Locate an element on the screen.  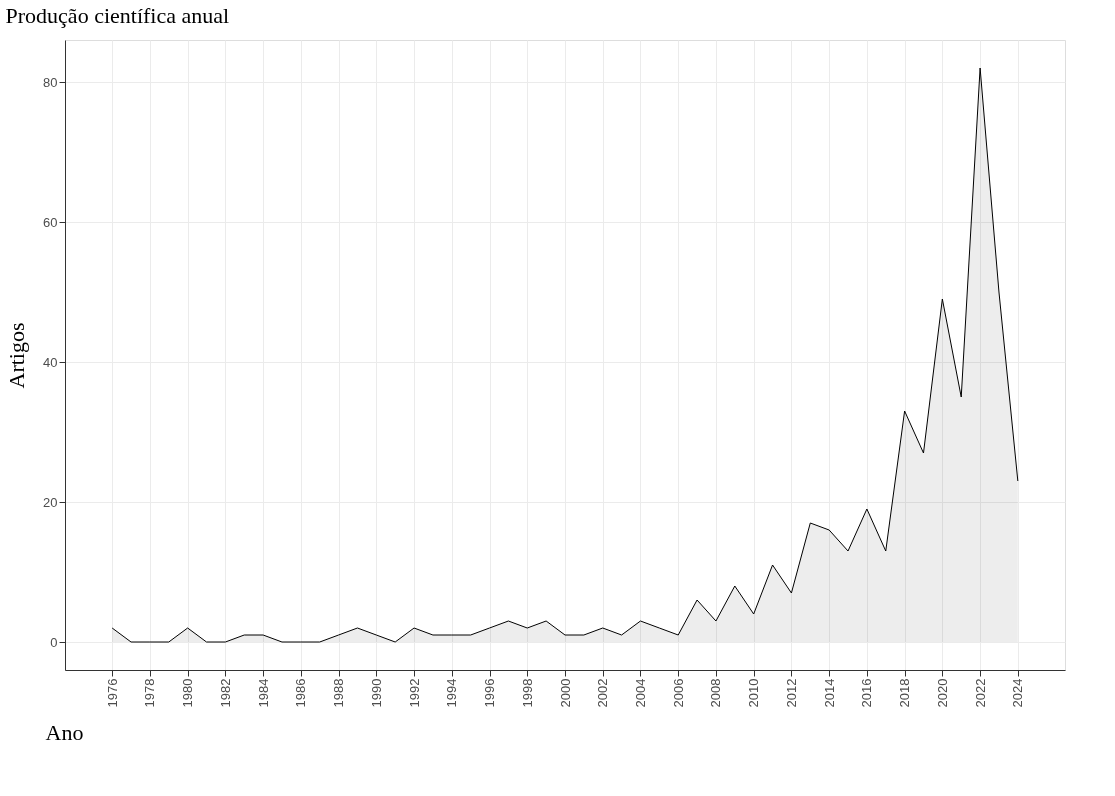
x-tick-label: 2014 is located at coordinates (829, 693).